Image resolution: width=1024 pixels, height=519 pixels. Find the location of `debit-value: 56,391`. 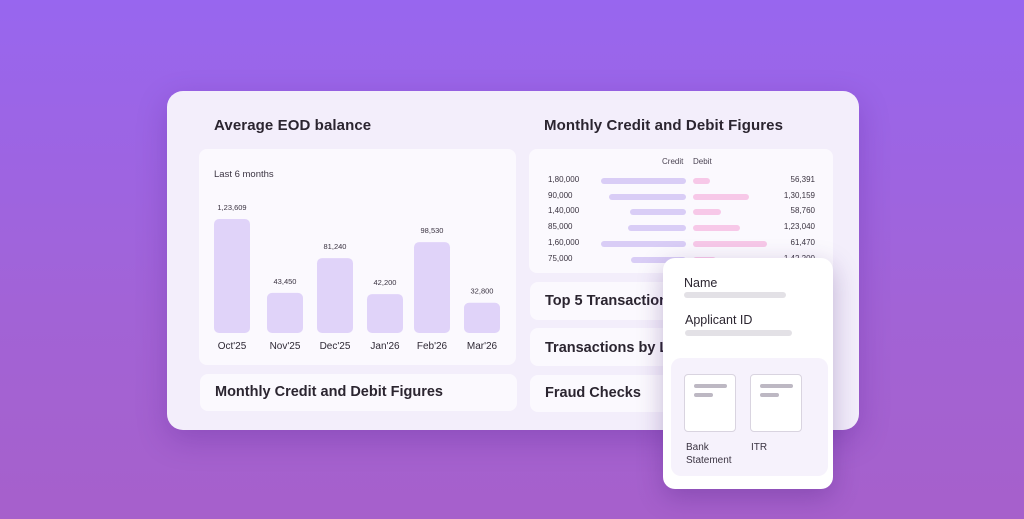

debit-value: 56,391 is located at coordinates (802, 179).